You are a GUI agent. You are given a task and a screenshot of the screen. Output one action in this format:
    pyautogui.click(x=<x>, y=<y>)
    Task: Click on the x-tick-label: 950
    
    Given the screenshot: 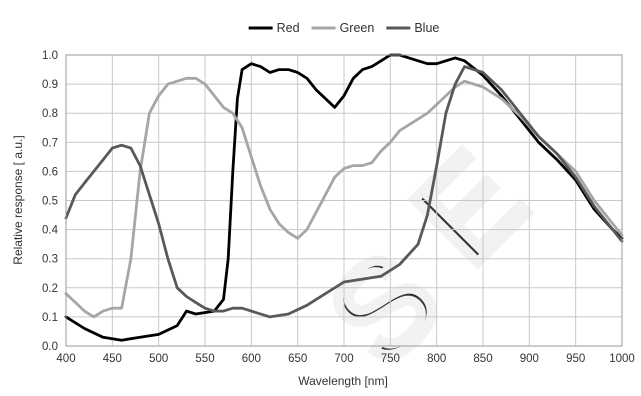 What is the action you would take?
    pyautogui.click(x=575, y=359)
    